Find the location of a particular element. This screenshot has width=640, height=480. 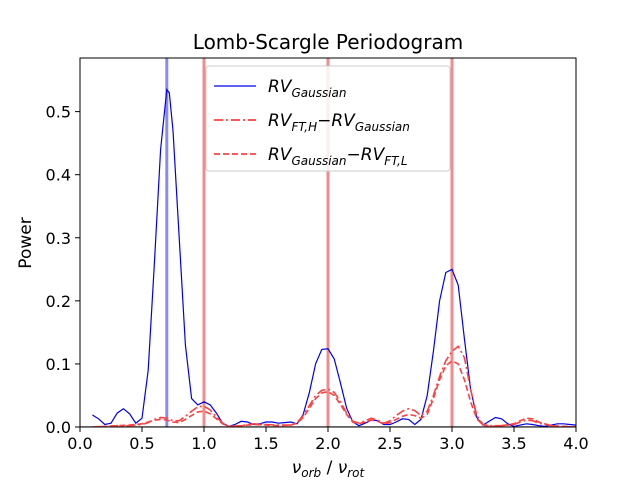

x-tick-label: 4.0 is located at coordinates (575, 443).